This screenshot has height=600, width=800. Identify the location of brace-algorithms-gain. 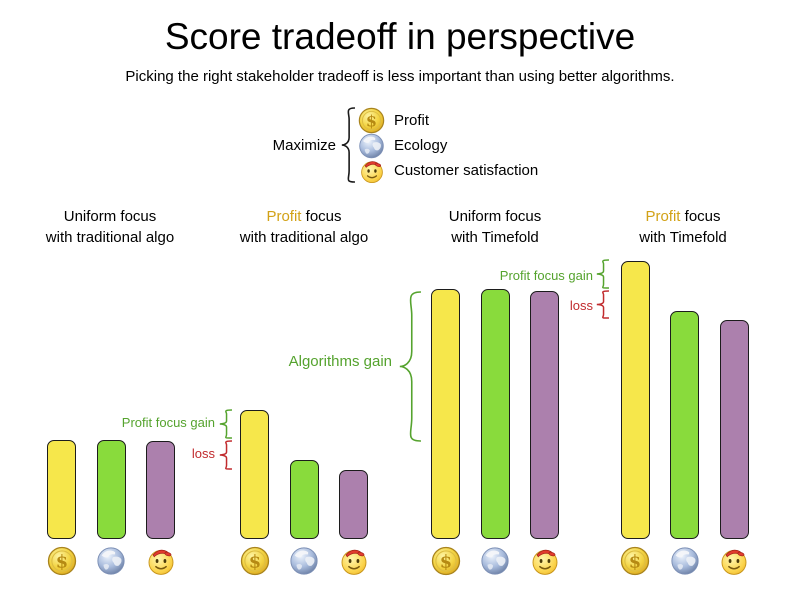
(410, 366).